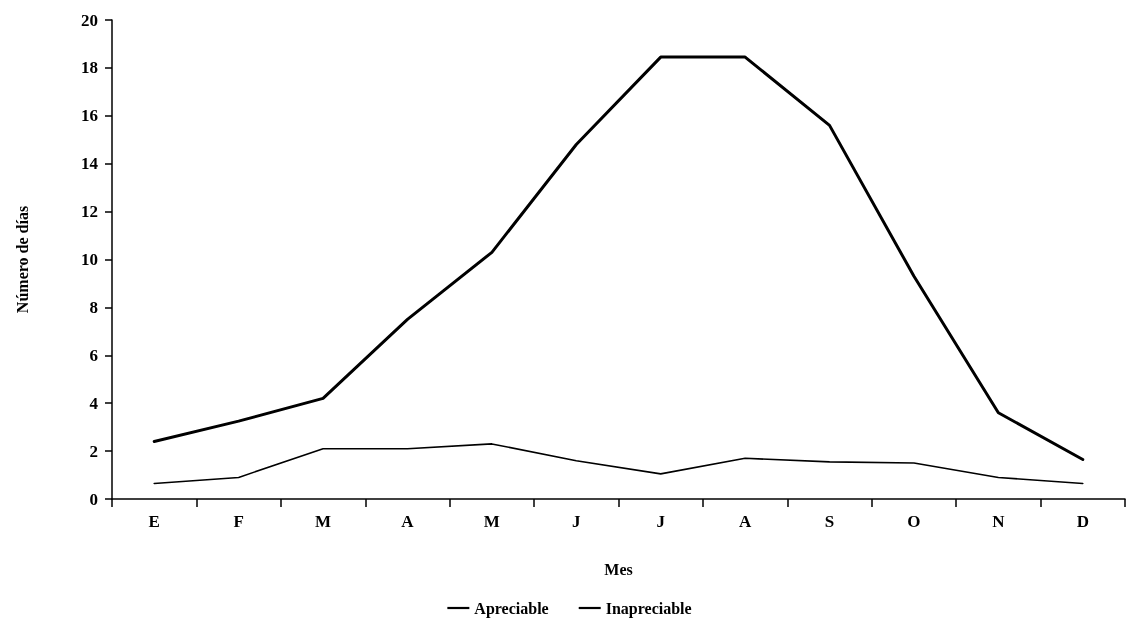  Describe the element at coordinates (93, 355) in the screenshot. I see `y-tick-label: 6` at that location.